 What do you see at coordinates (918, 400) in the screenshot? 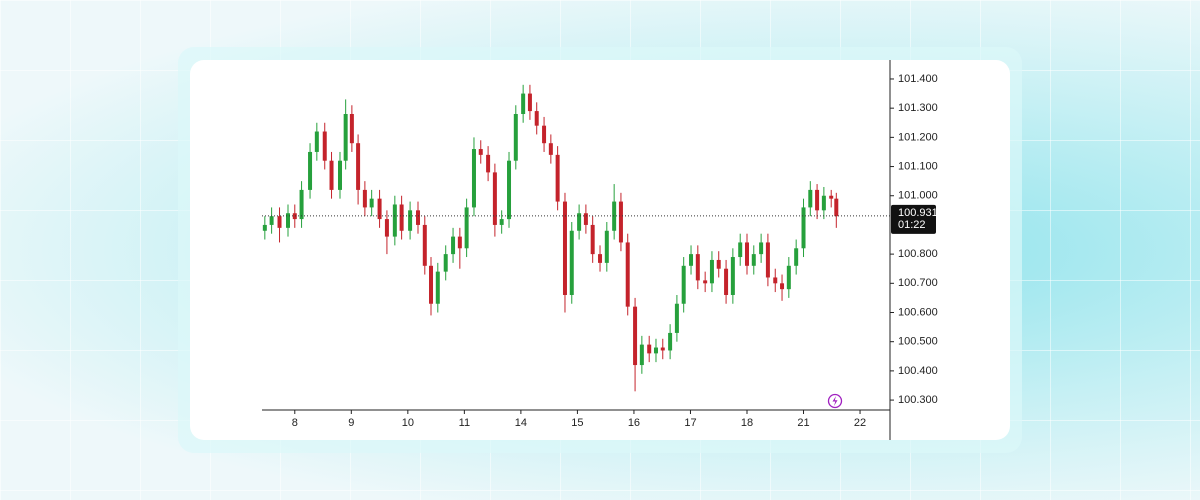
I see `y-tick-label: 100.300` at bounding box center [918, 400].